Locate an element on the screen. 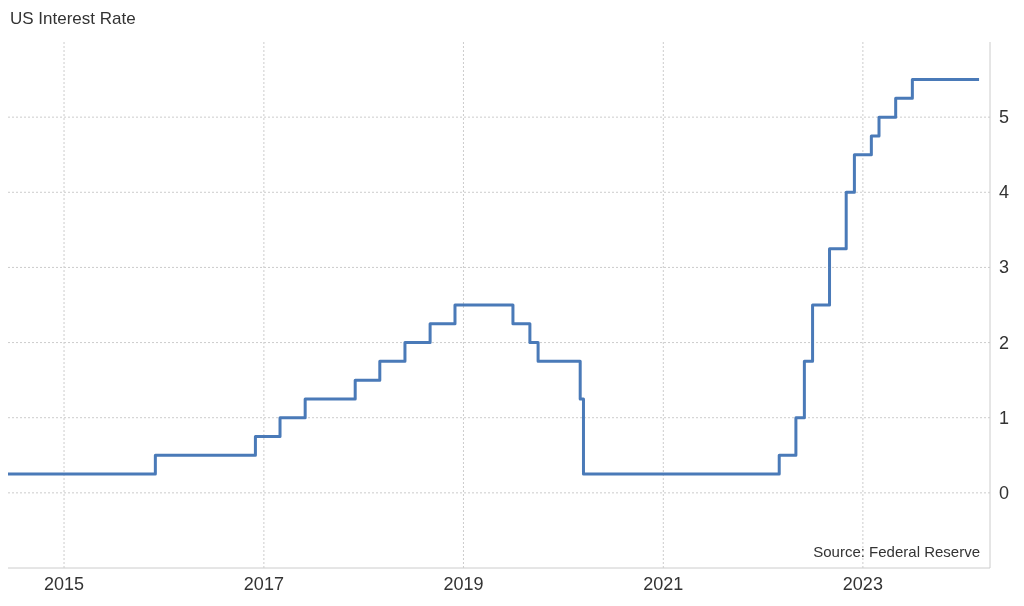  y-tick-label: 0 is located at coordinates (1004, 492).